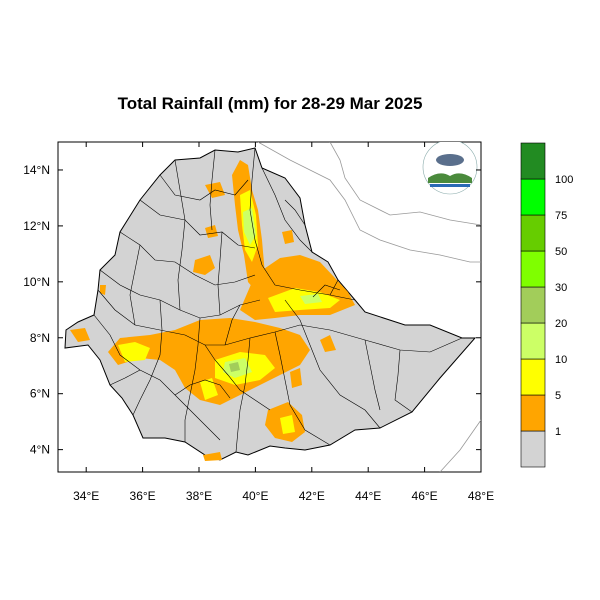 The image size is (600, 600). Describe the element at coordinates (561, 216) in the screenshot. I see `legend-label: 75` at that location.